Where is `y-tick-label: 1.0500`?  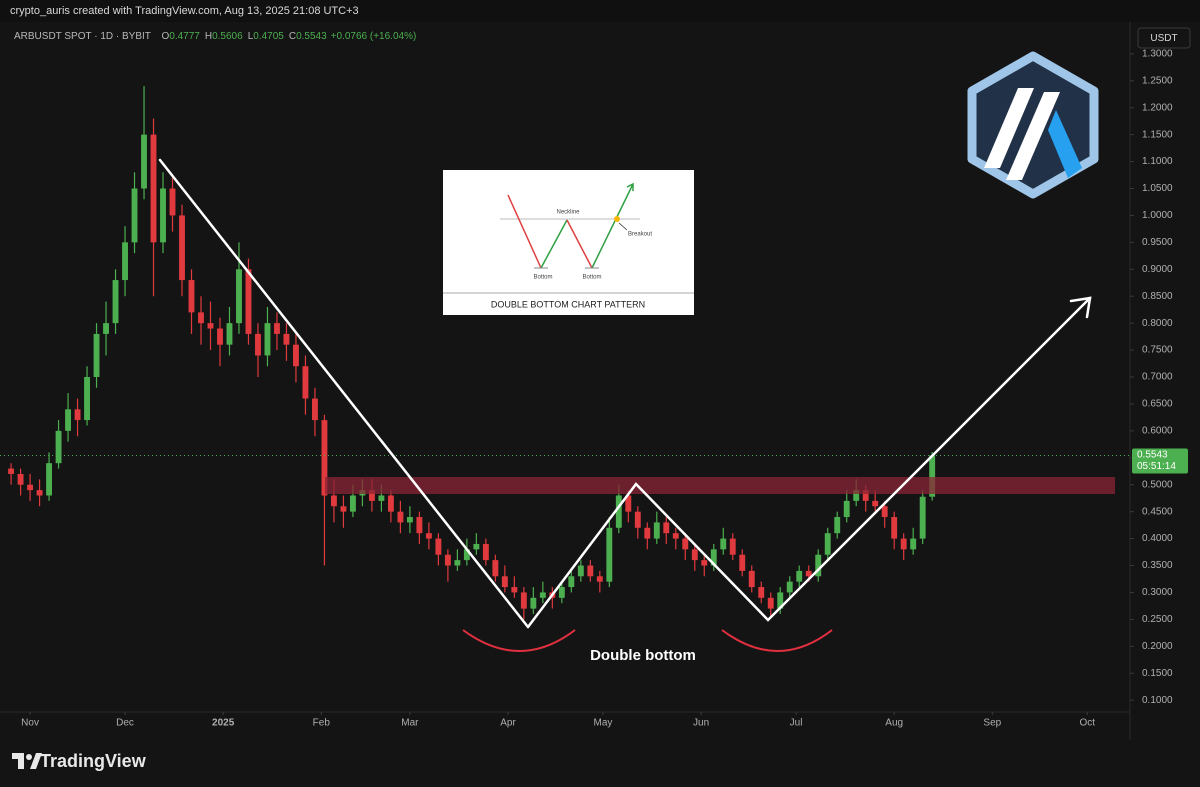
y-tick-label: 1.0500 is located at coordinates (1157, 188).